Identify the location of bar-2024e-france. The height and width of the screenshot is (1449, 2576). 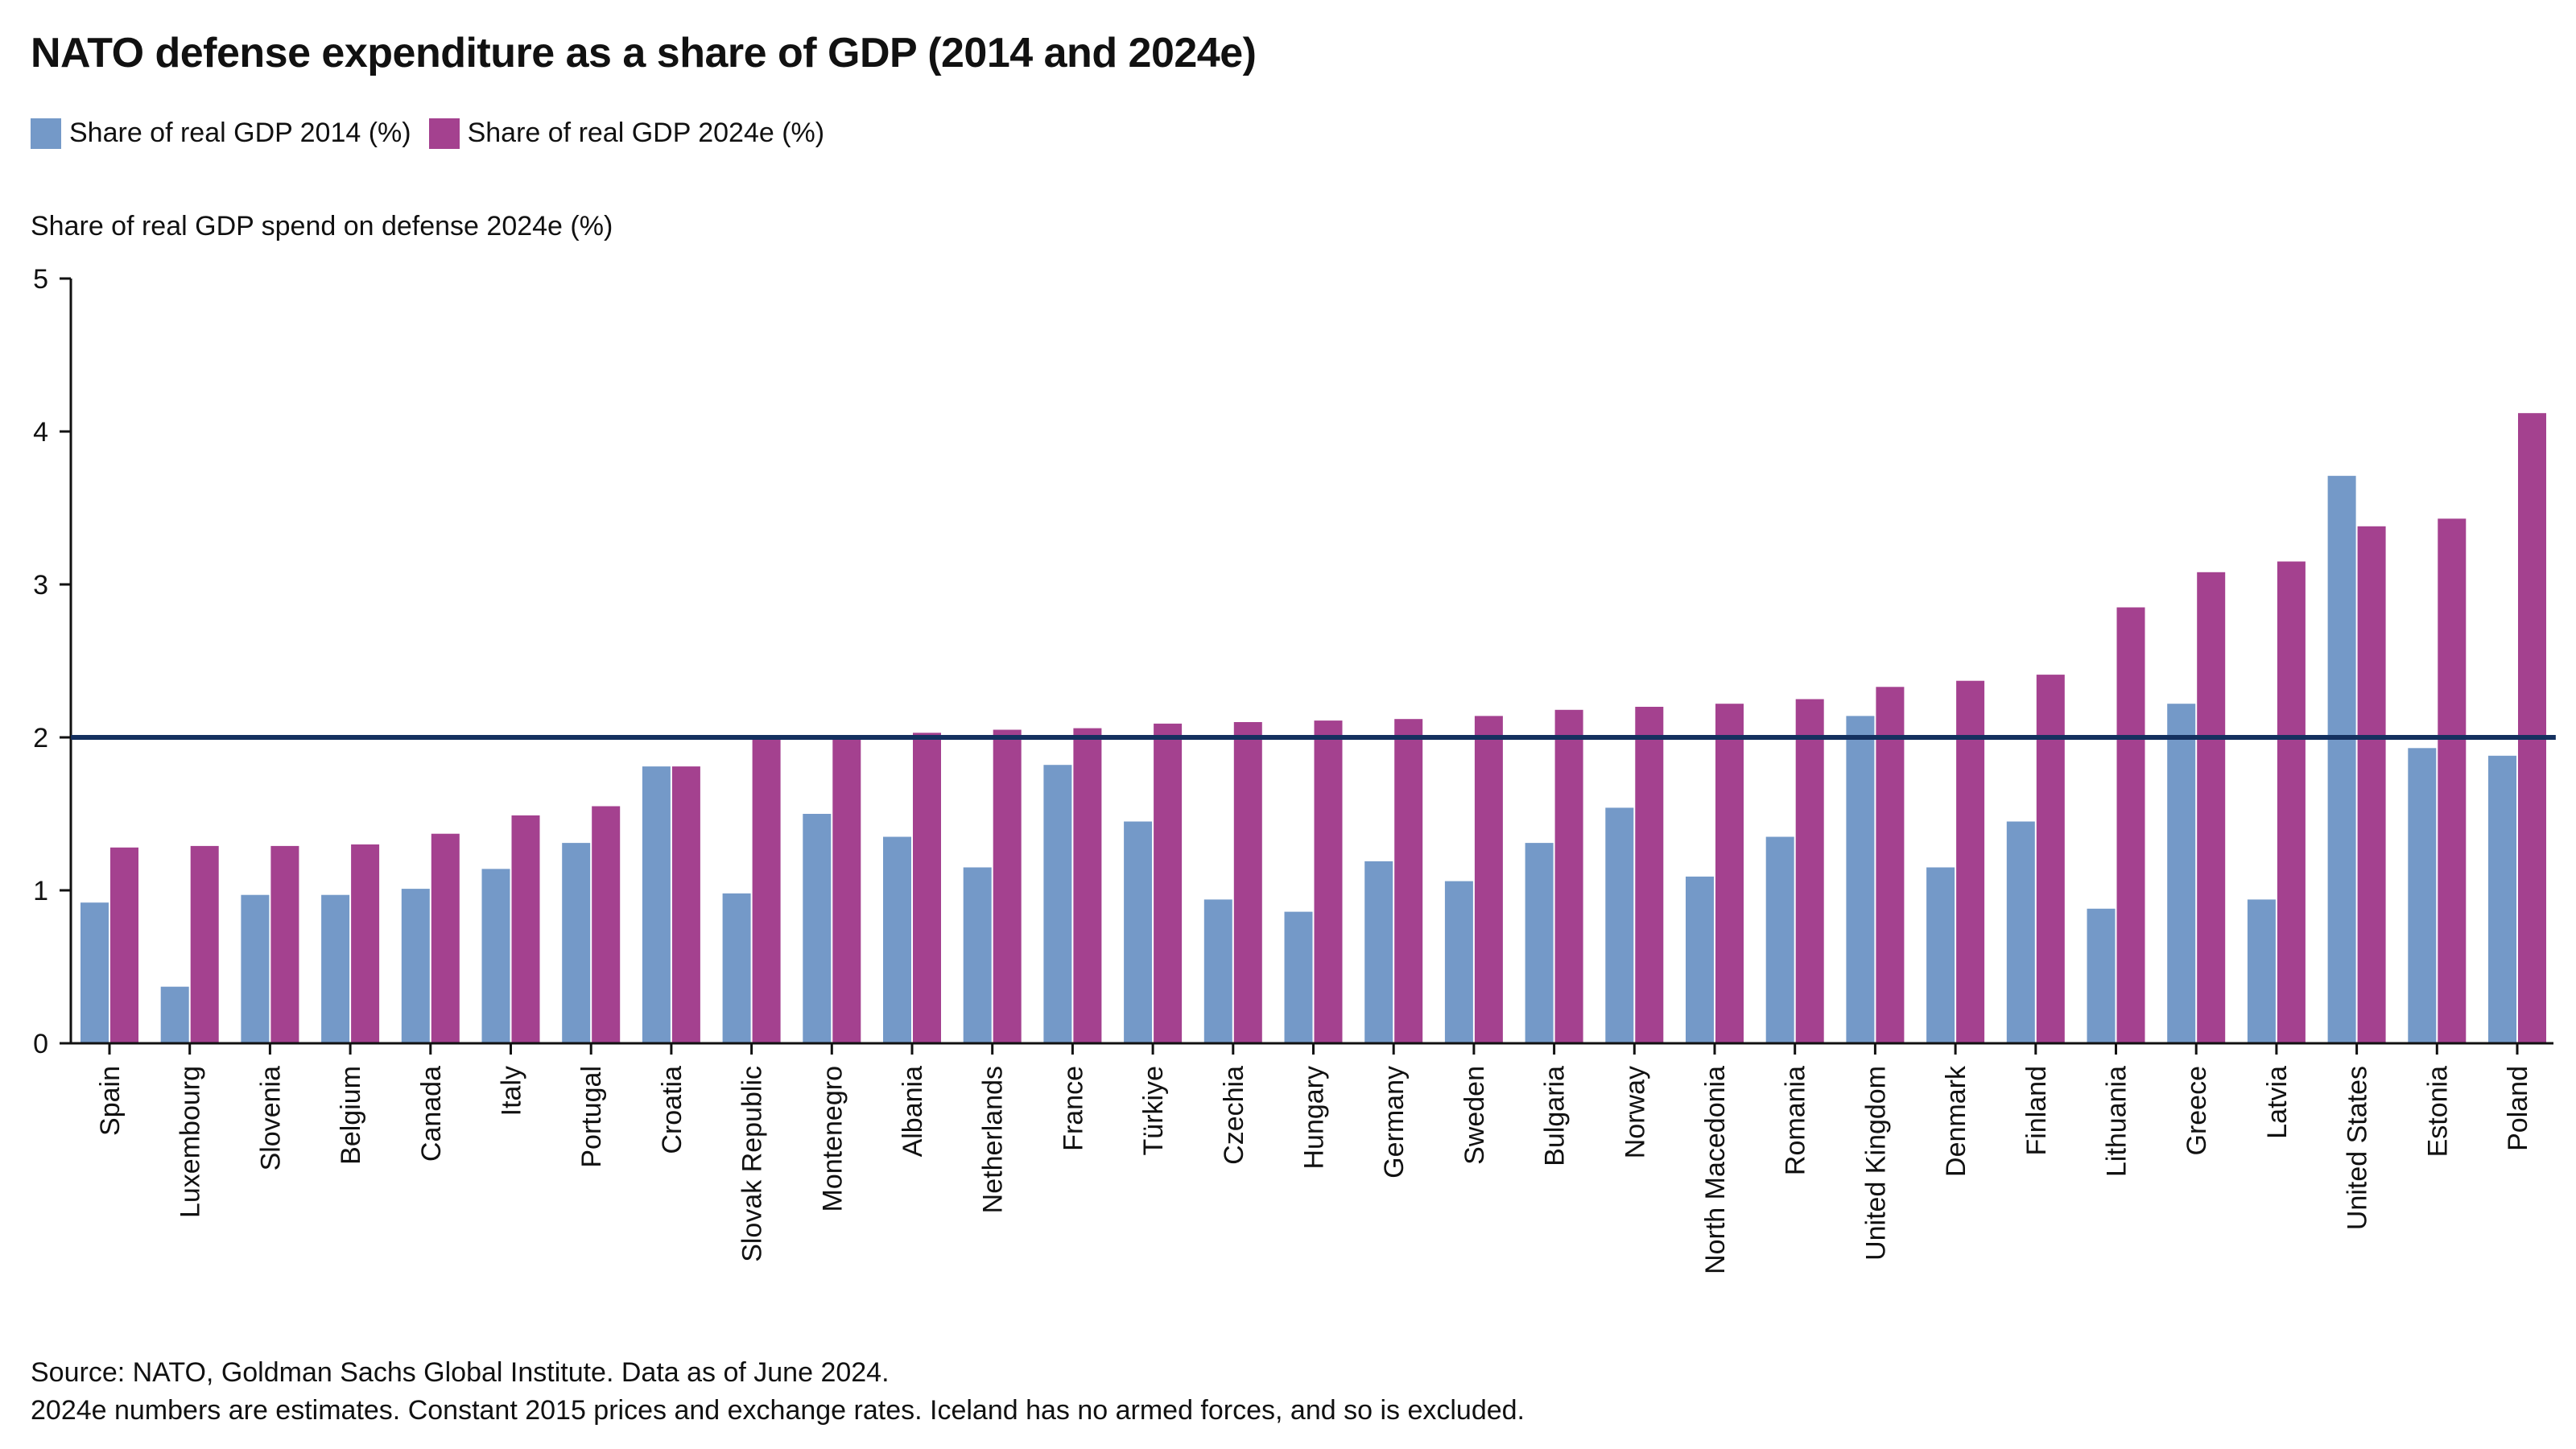
(1087, 885).